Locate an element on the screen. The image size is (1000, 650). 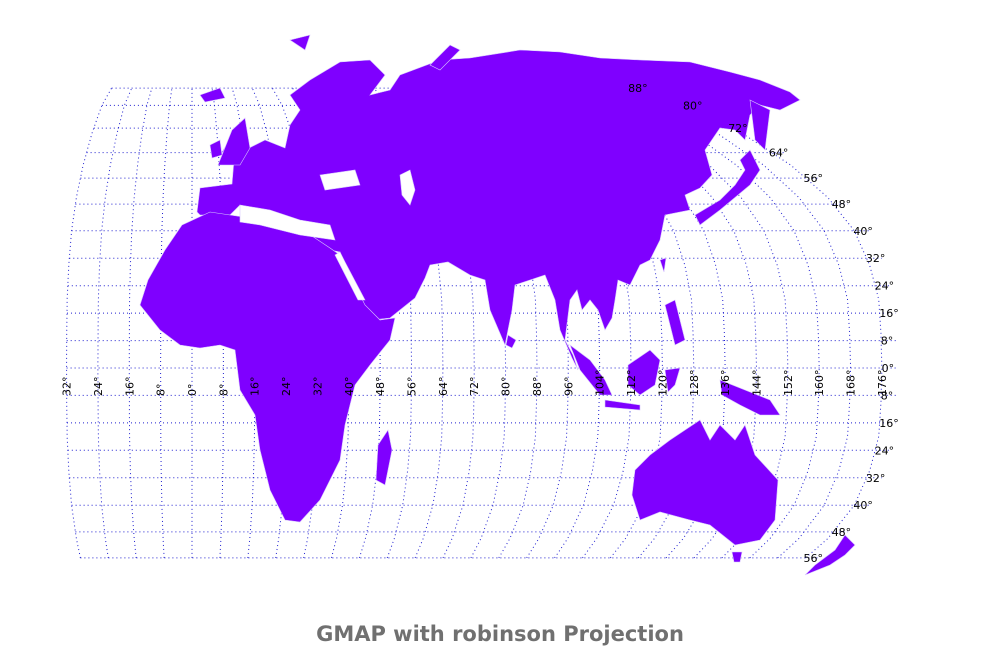
new-guinea is located at coordinates (750, 397).